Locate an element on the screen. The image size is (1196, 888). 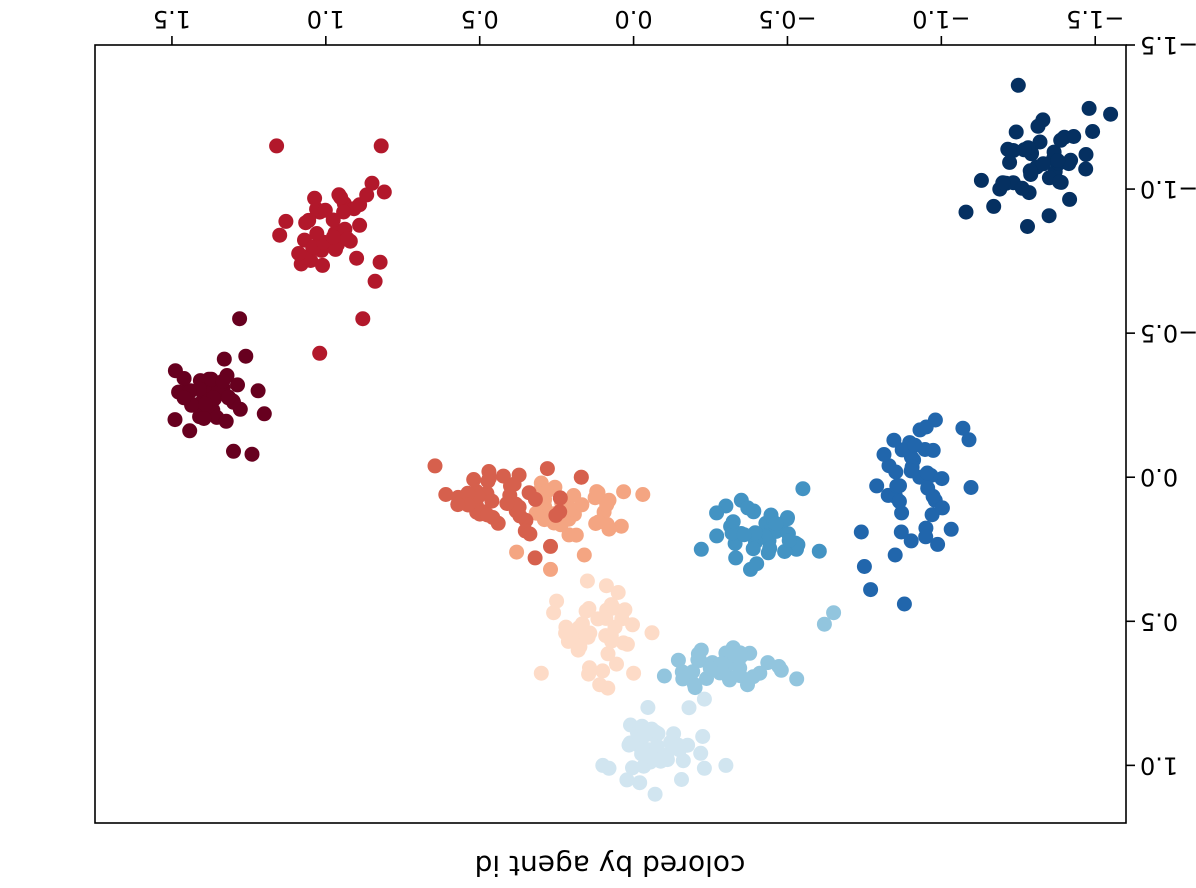
x-tick-label: 0.0 is located at coordinates (633, 19).